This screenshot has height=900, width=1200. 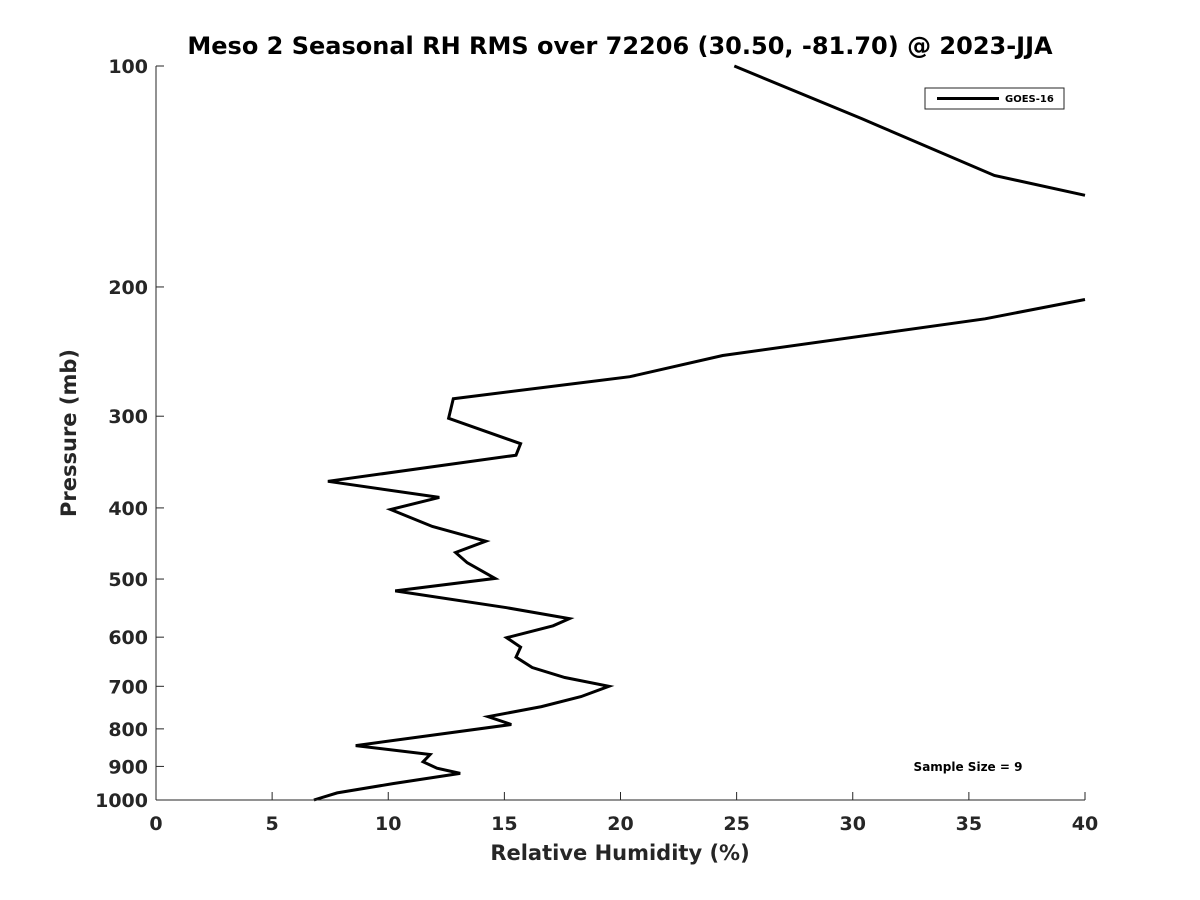 I want to click on sample-size-annotation: Sample Size = 9, so click(x=968, y=767).